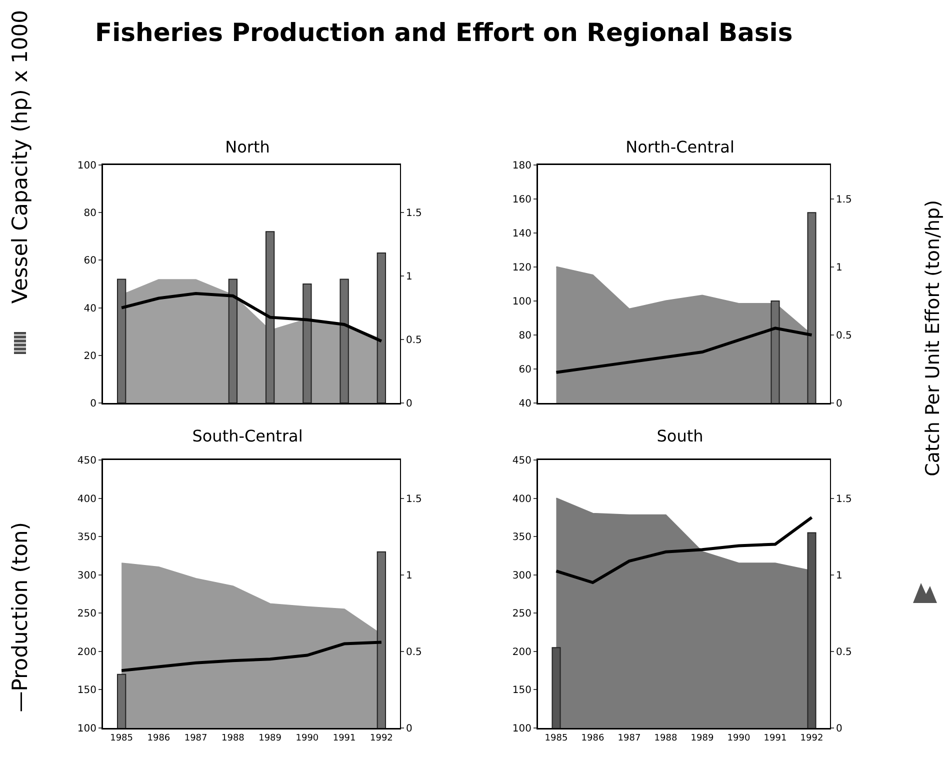 This screenshot has height=772, width=950. I want to click on y-tick-label: 0, so click(93, 404).